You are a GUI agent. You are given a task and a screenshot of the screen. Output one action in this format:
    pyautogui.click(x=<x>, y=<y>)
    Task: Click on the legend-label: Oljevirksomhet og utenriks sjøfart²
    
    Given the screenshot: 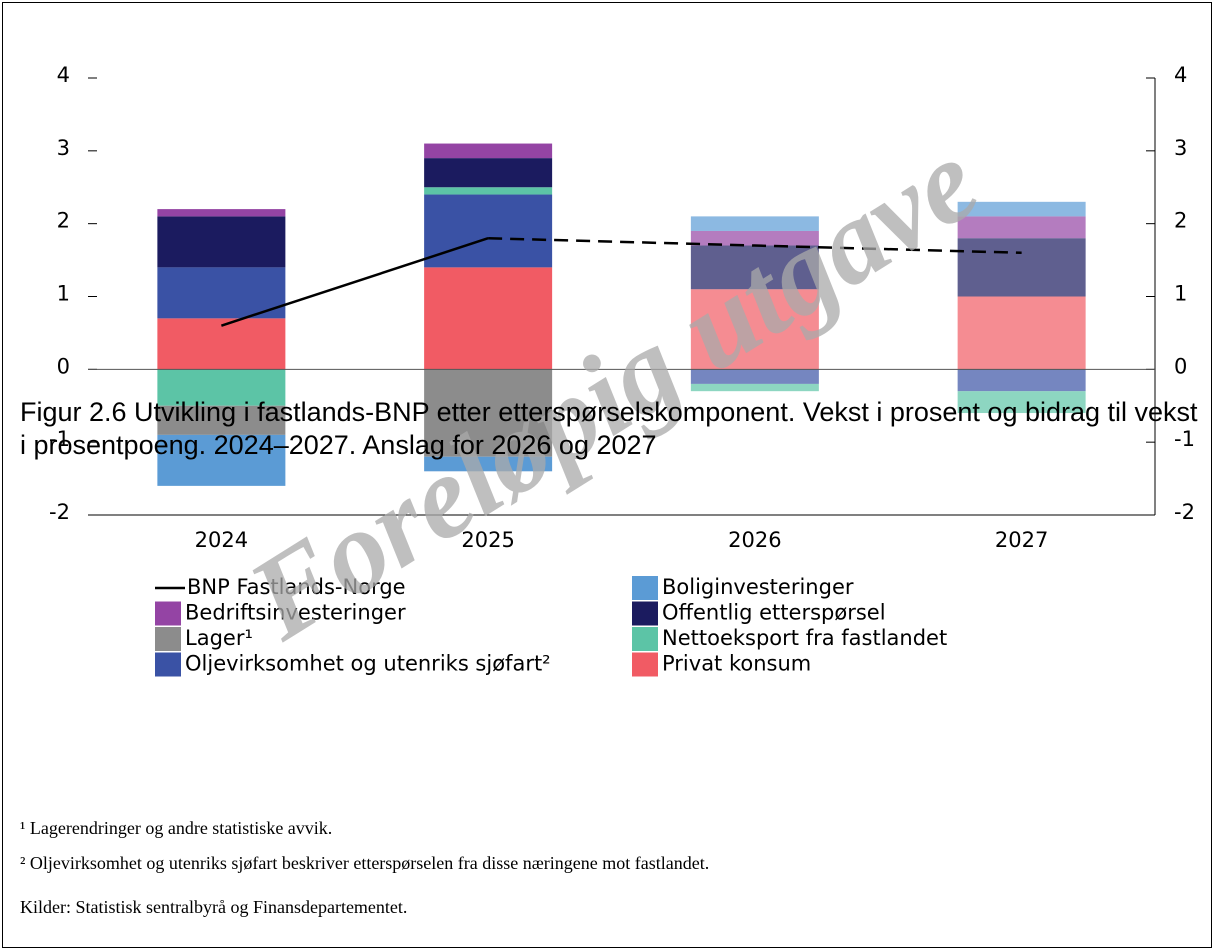 What is the action you would take?
    pyautogui.click(x=368, y=664)
    